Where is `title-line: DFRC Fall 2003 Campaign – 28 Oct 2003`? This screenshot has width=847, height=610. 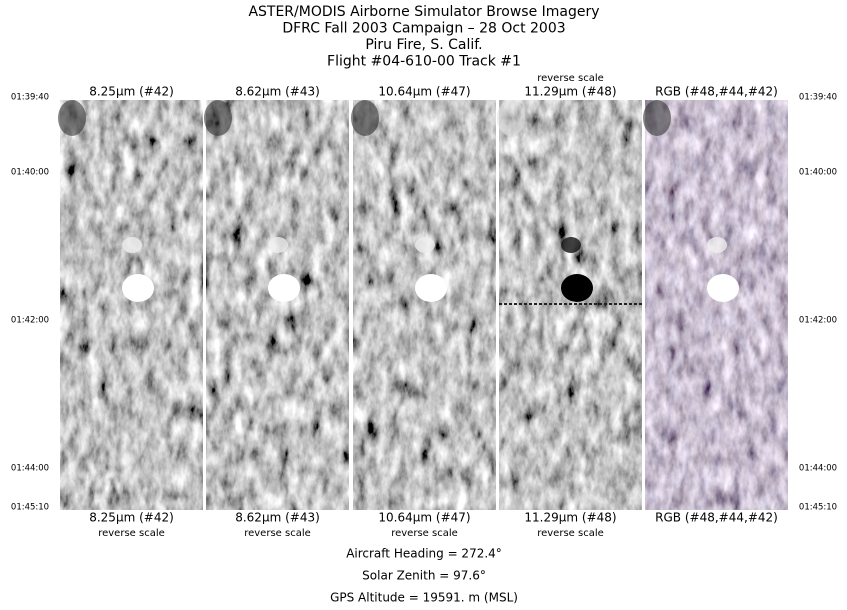 title-line: DFRC Fall 2003 Campaign – 28 Oct 2003 is located at coordinates (423, 29).